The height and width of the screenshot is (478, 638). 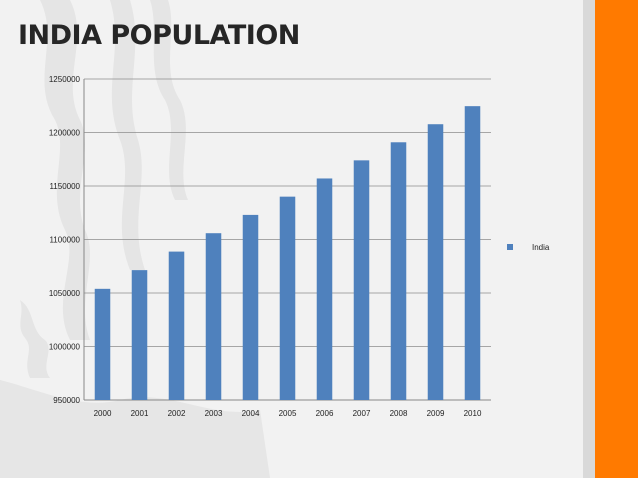 I want to click on bar-2003, so click(x=213, y=316).